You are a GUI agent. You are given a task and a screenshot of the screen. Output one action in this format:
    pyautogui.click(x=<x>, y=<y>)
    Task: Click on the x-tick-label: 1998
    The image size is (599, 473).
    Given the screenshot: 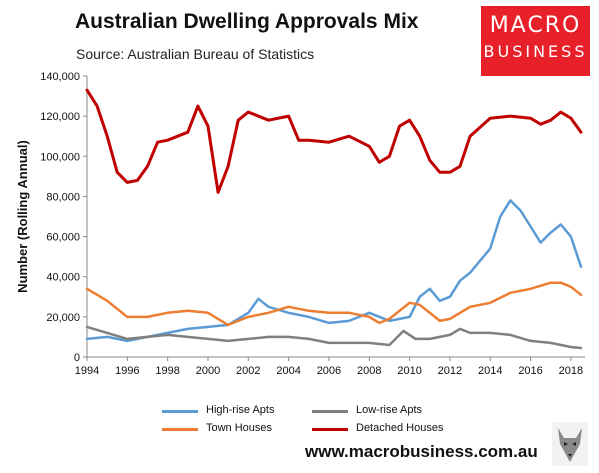 What is the action you would take?
    pyautogui.click(x=167, y=371)
    